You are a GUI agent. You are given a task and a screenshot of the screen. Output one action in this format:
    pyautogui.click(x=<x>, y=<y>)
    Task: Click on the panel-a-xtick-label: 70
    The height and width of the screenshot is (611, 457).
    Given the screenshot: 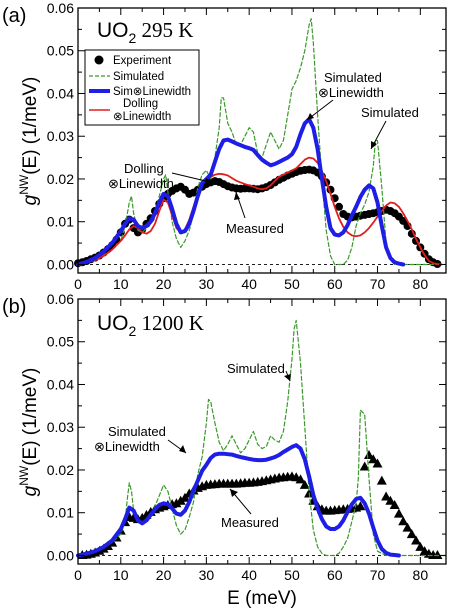 What is the action you would take?
    pyautogui.click(x=378, y=284)
    